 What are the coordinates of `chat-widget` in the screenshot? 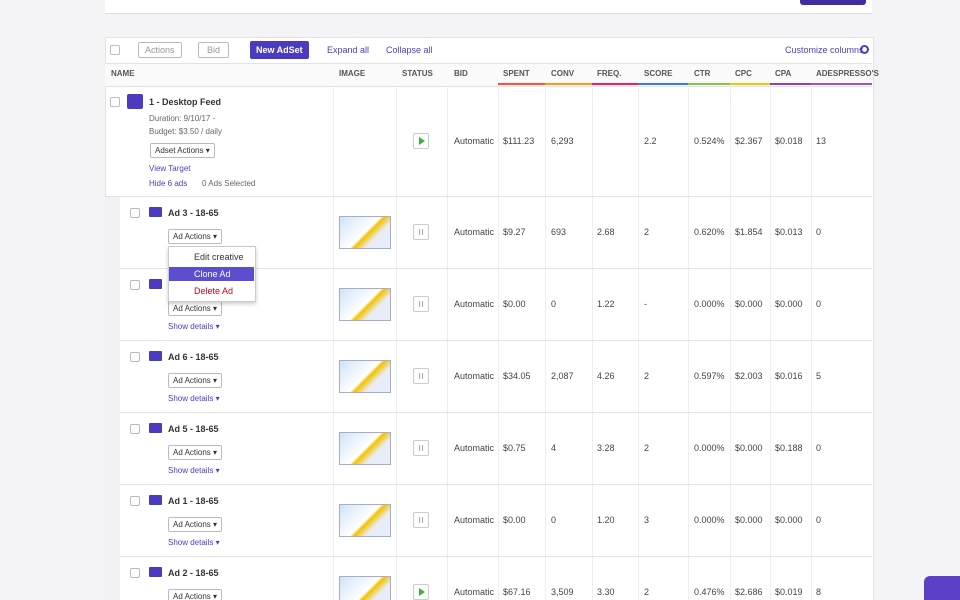 It's located at (942, 588).